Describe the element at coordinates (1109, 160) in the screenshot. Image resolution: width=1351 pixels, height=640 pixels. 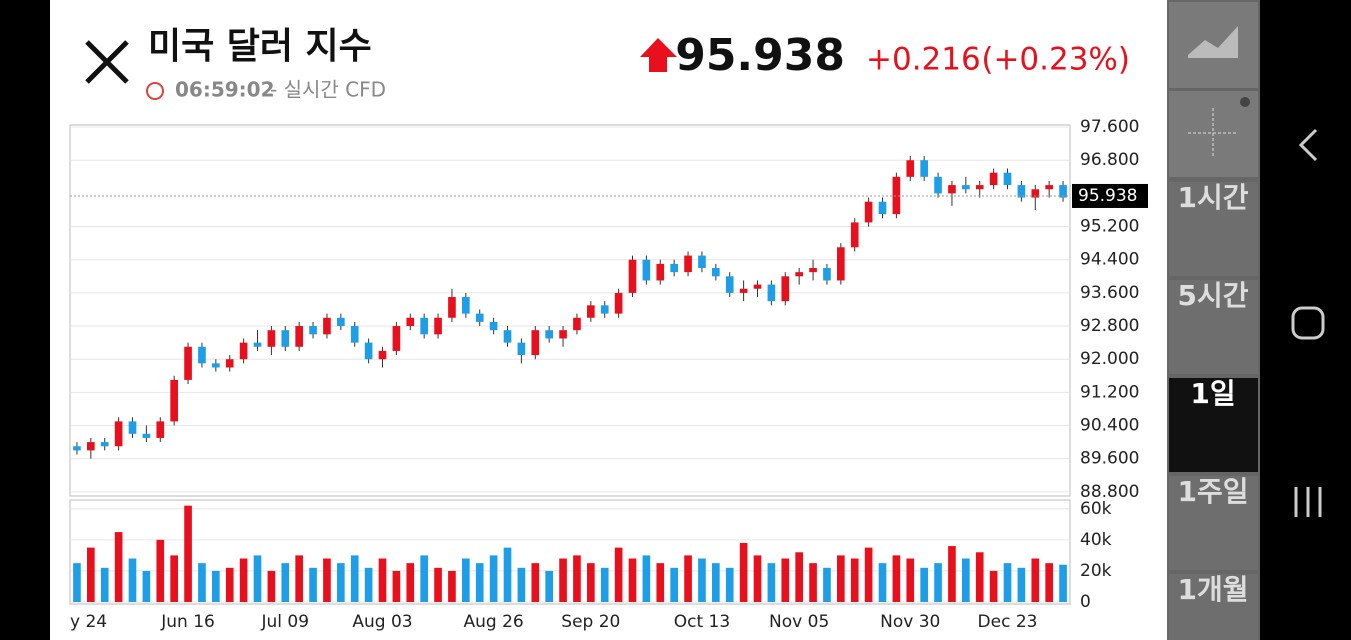
I see `y-tick-label: 96.800` at that location.